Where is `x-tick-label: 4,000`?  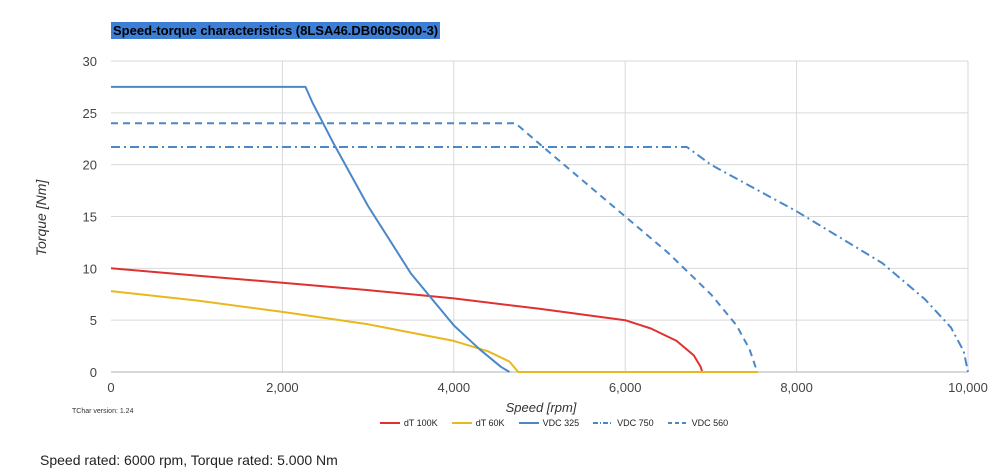 x-tick-label: 4,000 is located at coordinates (454, 387).